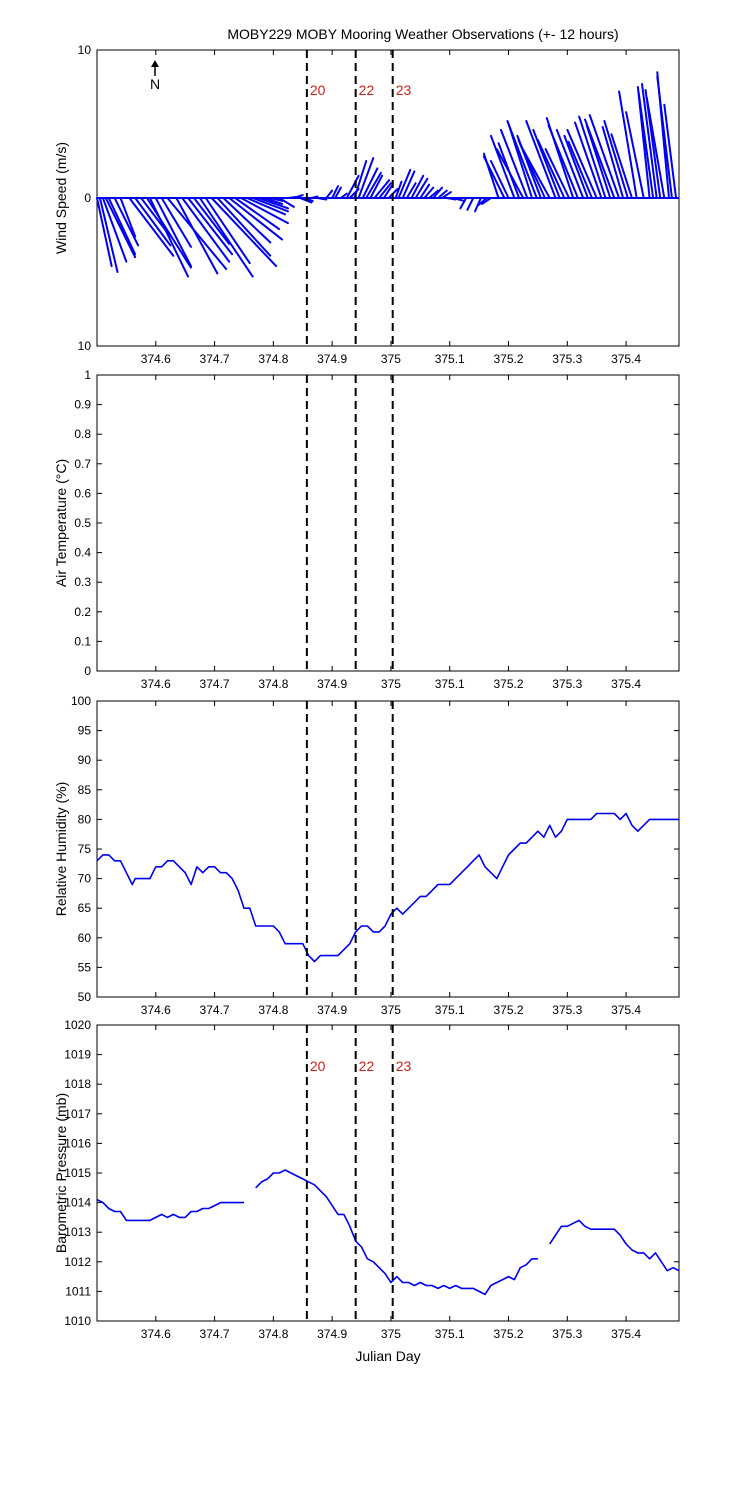  I want to click on y-tick-label: 65, so click(85, 908).